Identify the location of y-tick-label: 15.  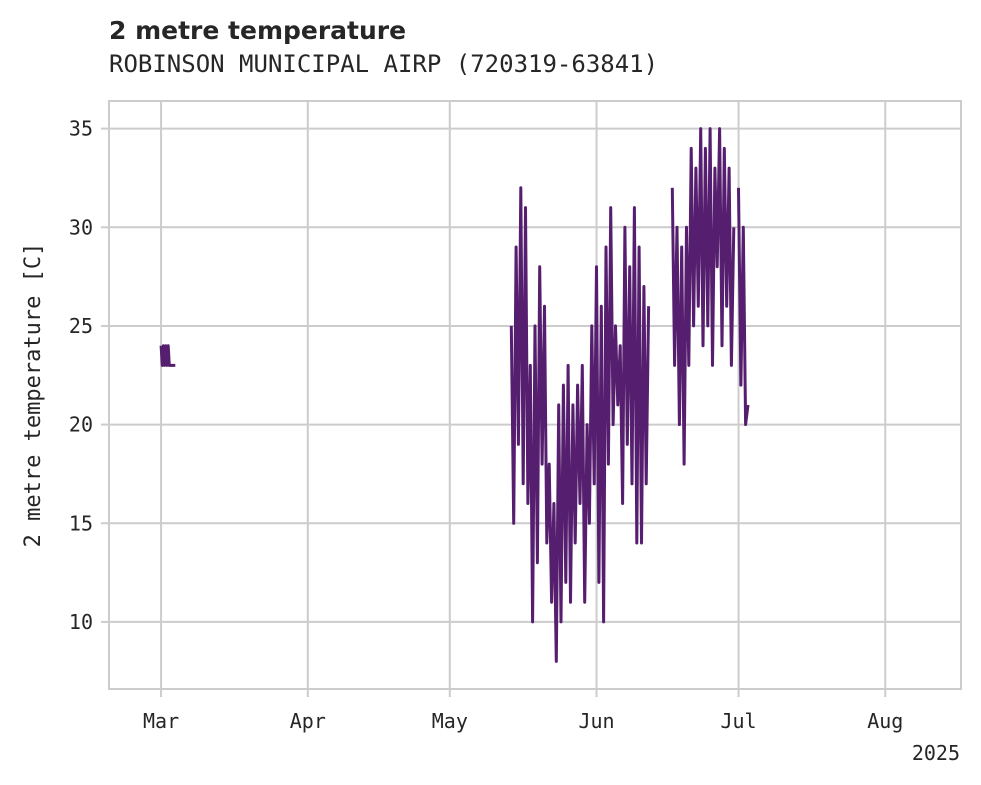
(81, 523).